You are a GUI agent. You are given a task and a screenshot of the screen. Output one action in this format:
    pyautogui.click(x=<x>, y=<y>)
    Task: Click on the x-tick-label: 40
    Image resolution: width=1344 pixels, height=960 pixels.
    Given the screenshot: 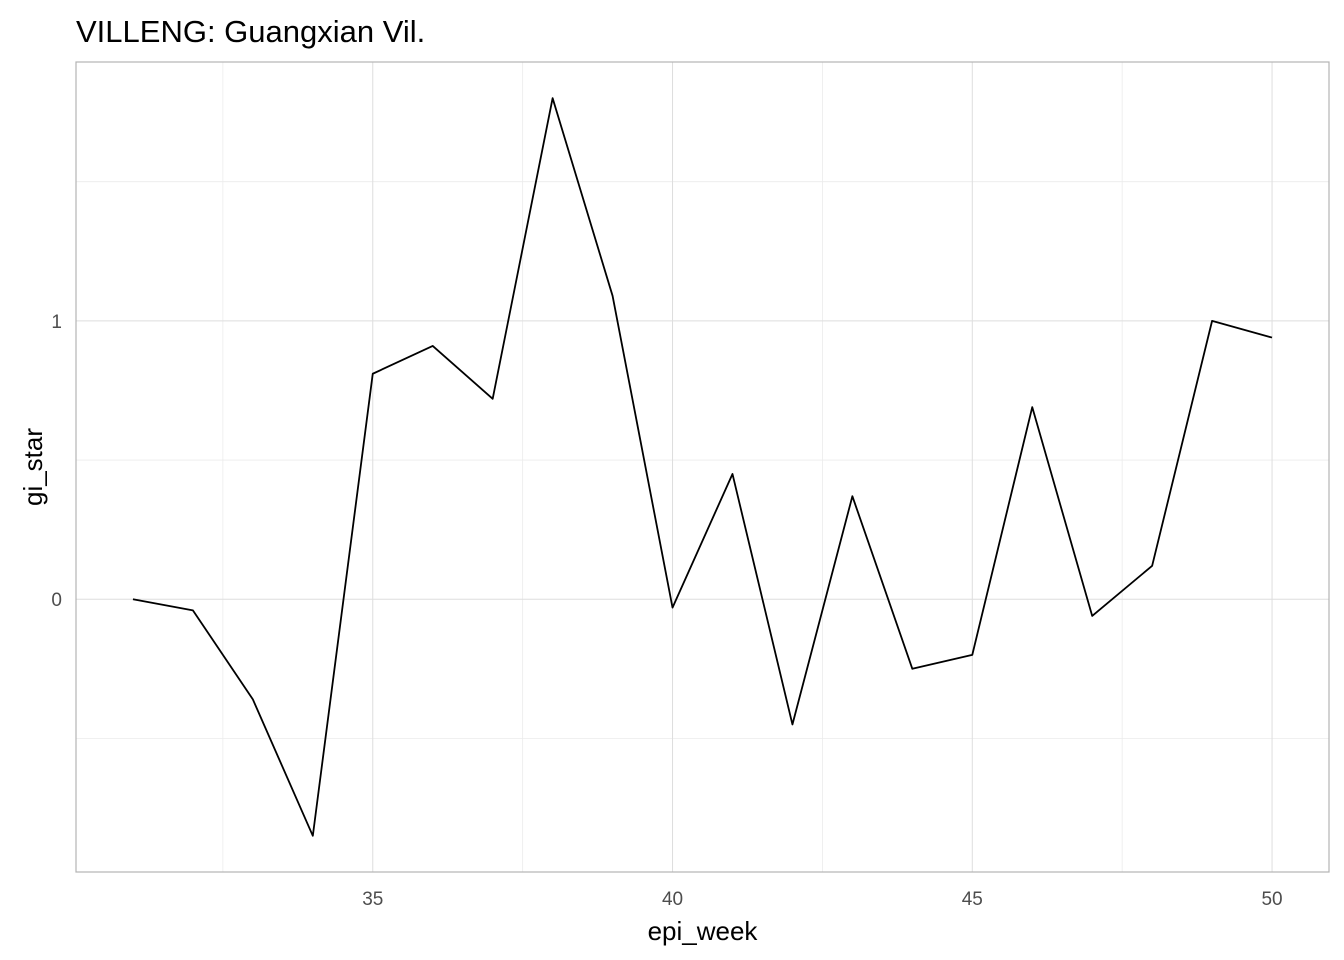 What is the action you would take?
    pyautogui.click(x=672, y=899)
    